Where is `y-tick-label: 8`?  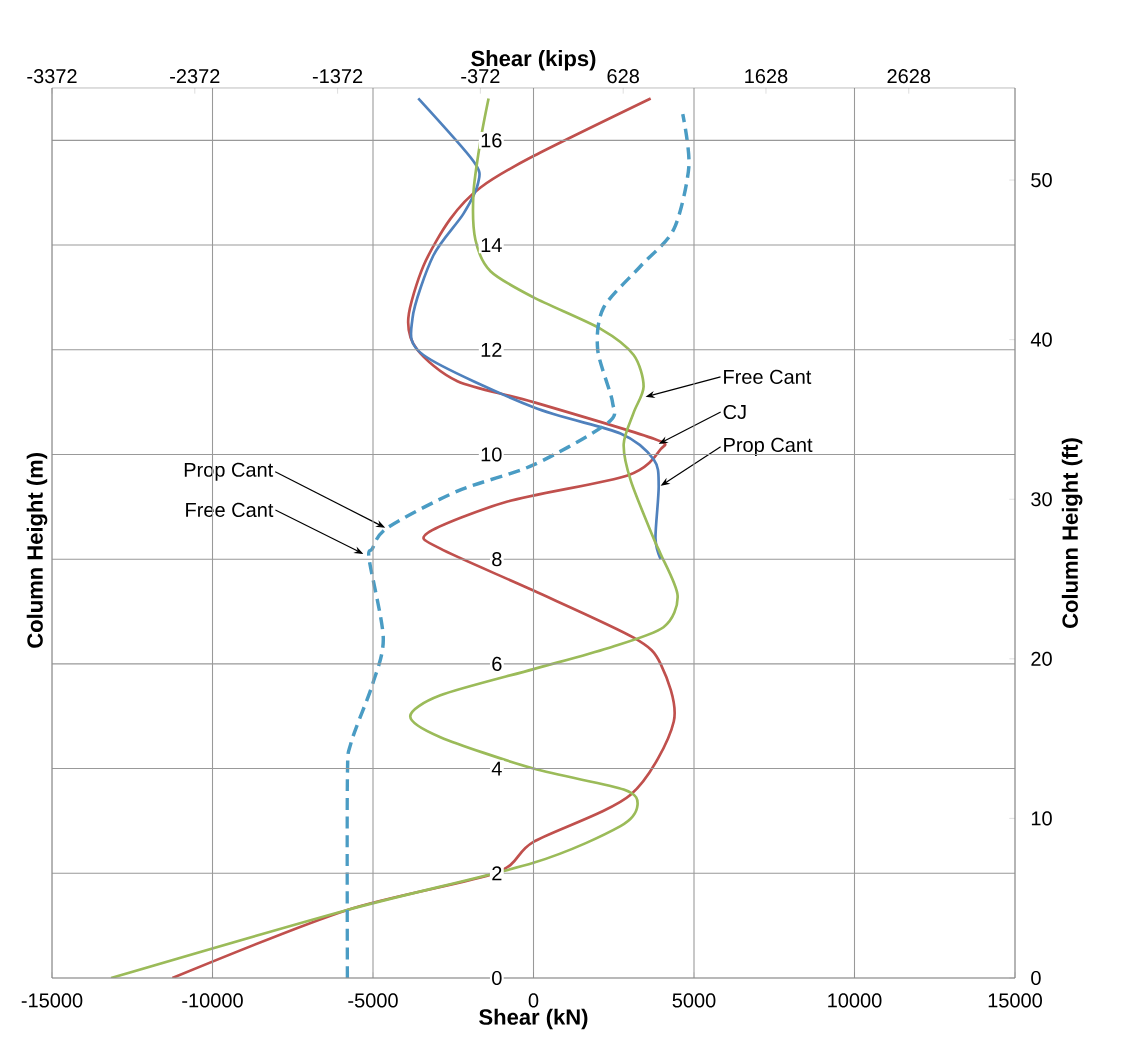 y-tick-label: 8 is located at coordinates (497, 559).